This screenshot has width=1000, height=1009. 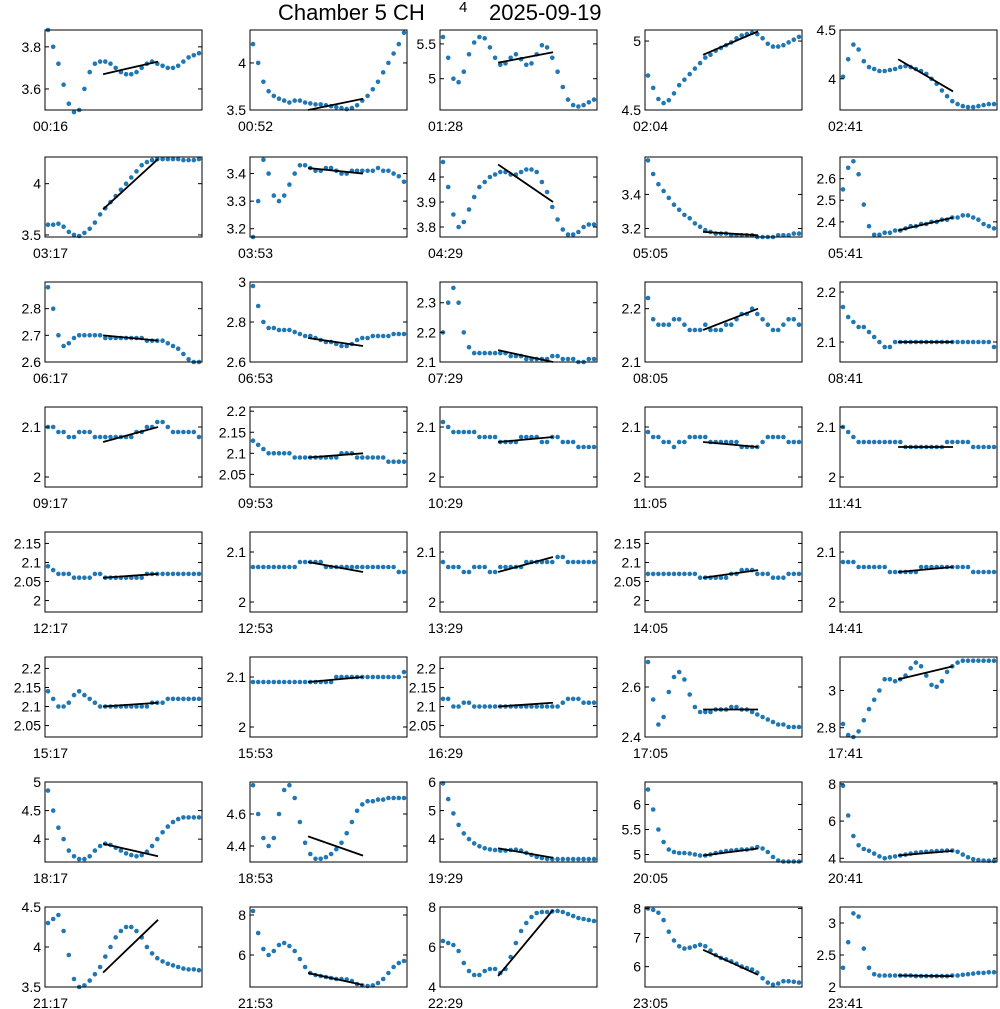 What do you see at coordinates (50, 126) in the screenshot?
I see `panel-time-label: 00:16` at bounding box center [50, 126].